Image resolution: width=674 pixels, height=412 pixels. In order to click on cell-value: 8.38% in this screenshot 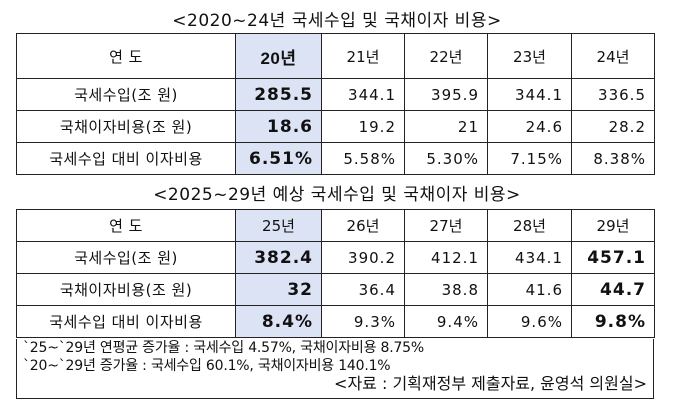, I will do `click(613, 158)`.